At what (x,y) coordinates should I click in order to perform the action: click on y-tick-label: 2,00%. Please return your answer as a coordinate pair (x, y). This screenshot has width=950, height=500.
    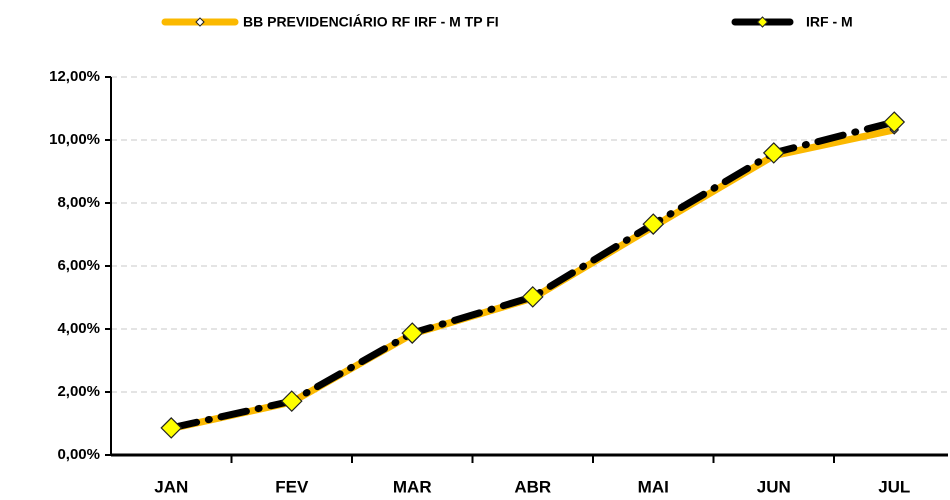
    Looking at the image, I should click on (78, 391).